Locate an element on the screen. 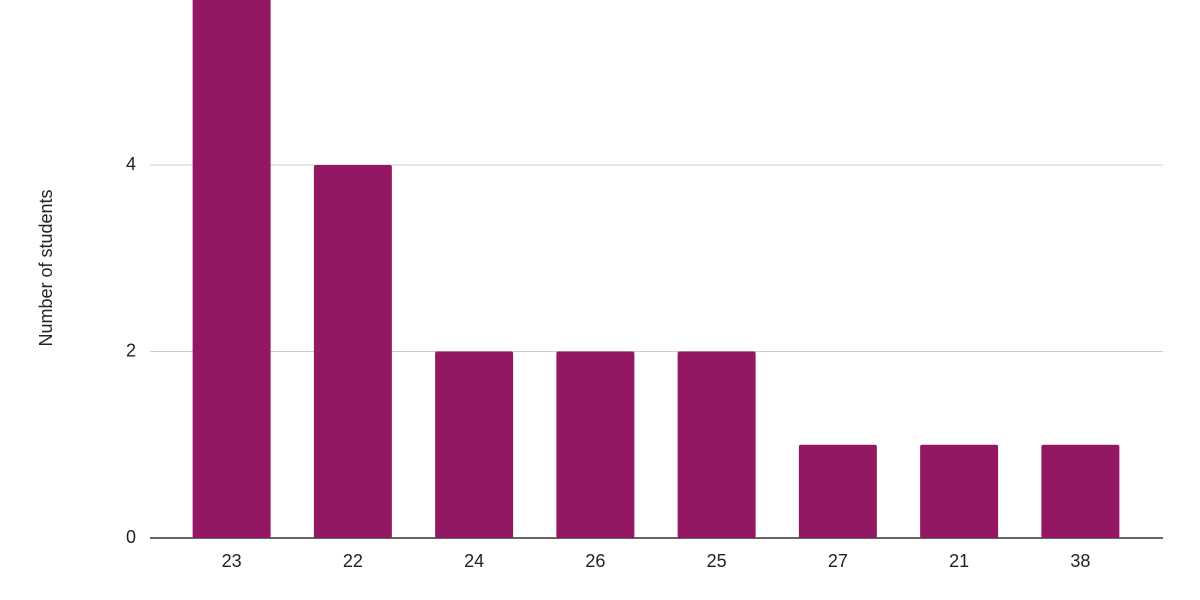  x-tick-label: 24 is located at coordinates (474, 561).